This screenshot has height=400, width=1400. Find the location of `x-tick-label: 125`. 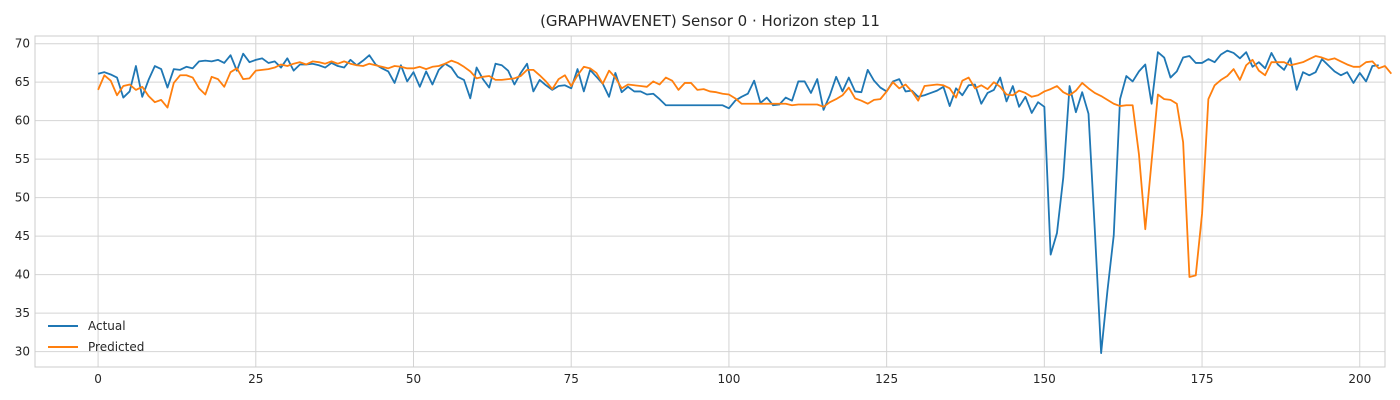

x-tick-label: 125 is located at coordinates (886, 379).